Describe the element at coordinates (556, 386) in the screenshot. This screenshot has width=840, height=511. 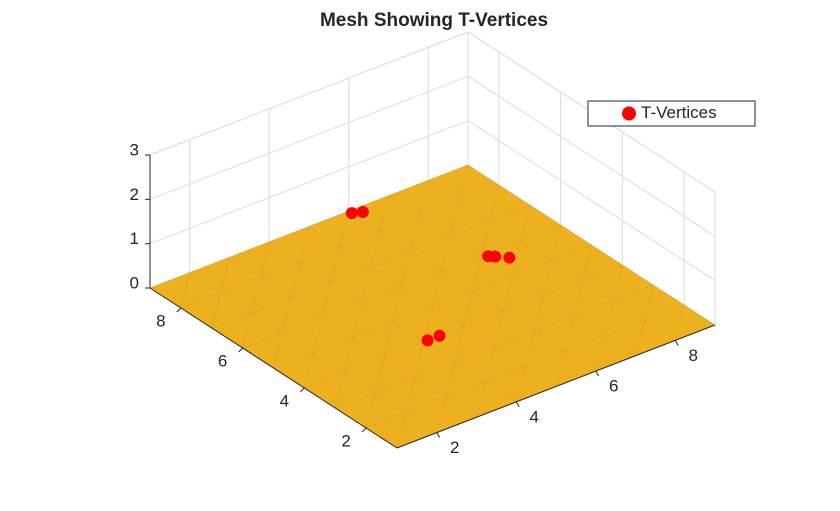
I see `x-axis` at that location.